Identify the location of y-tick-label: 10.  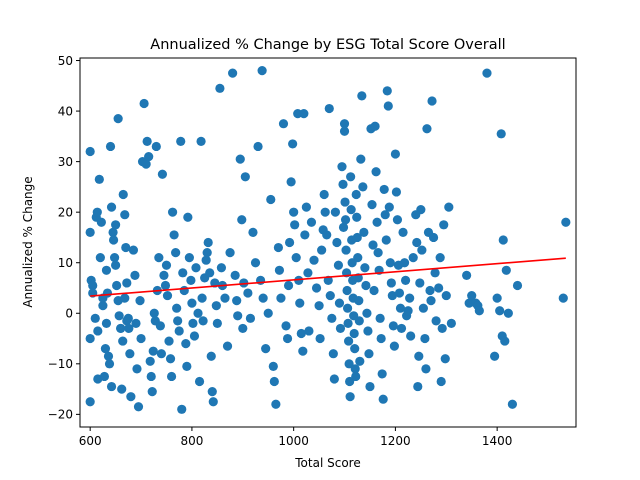
(65, 263).